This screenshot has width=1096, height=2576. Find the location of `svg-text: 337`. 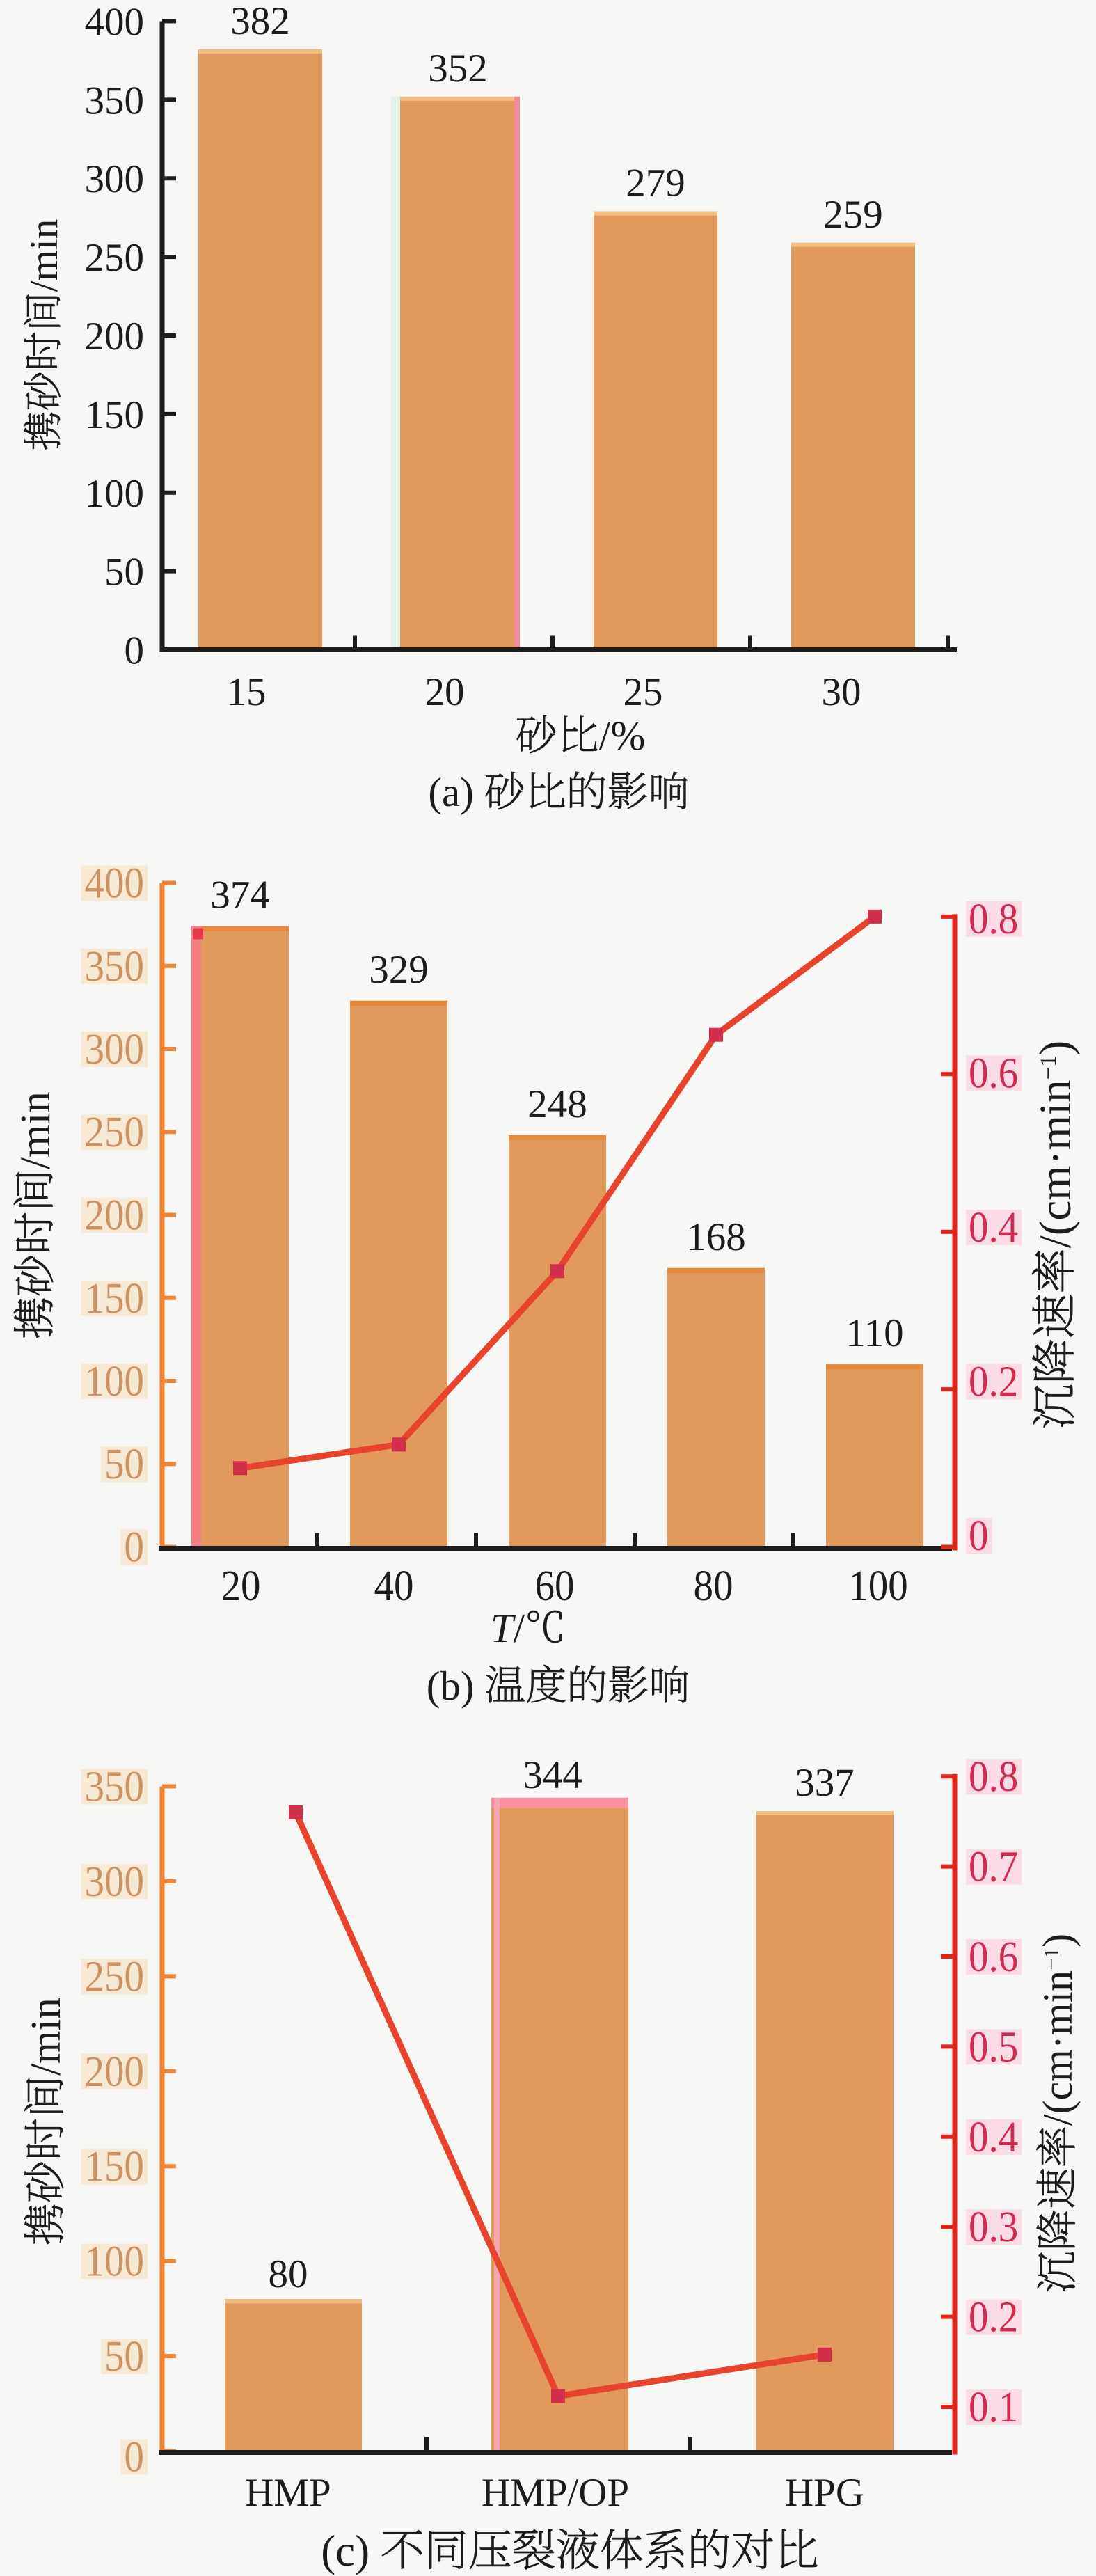

svg-text: 337 is located at coordinates (825, 1783).